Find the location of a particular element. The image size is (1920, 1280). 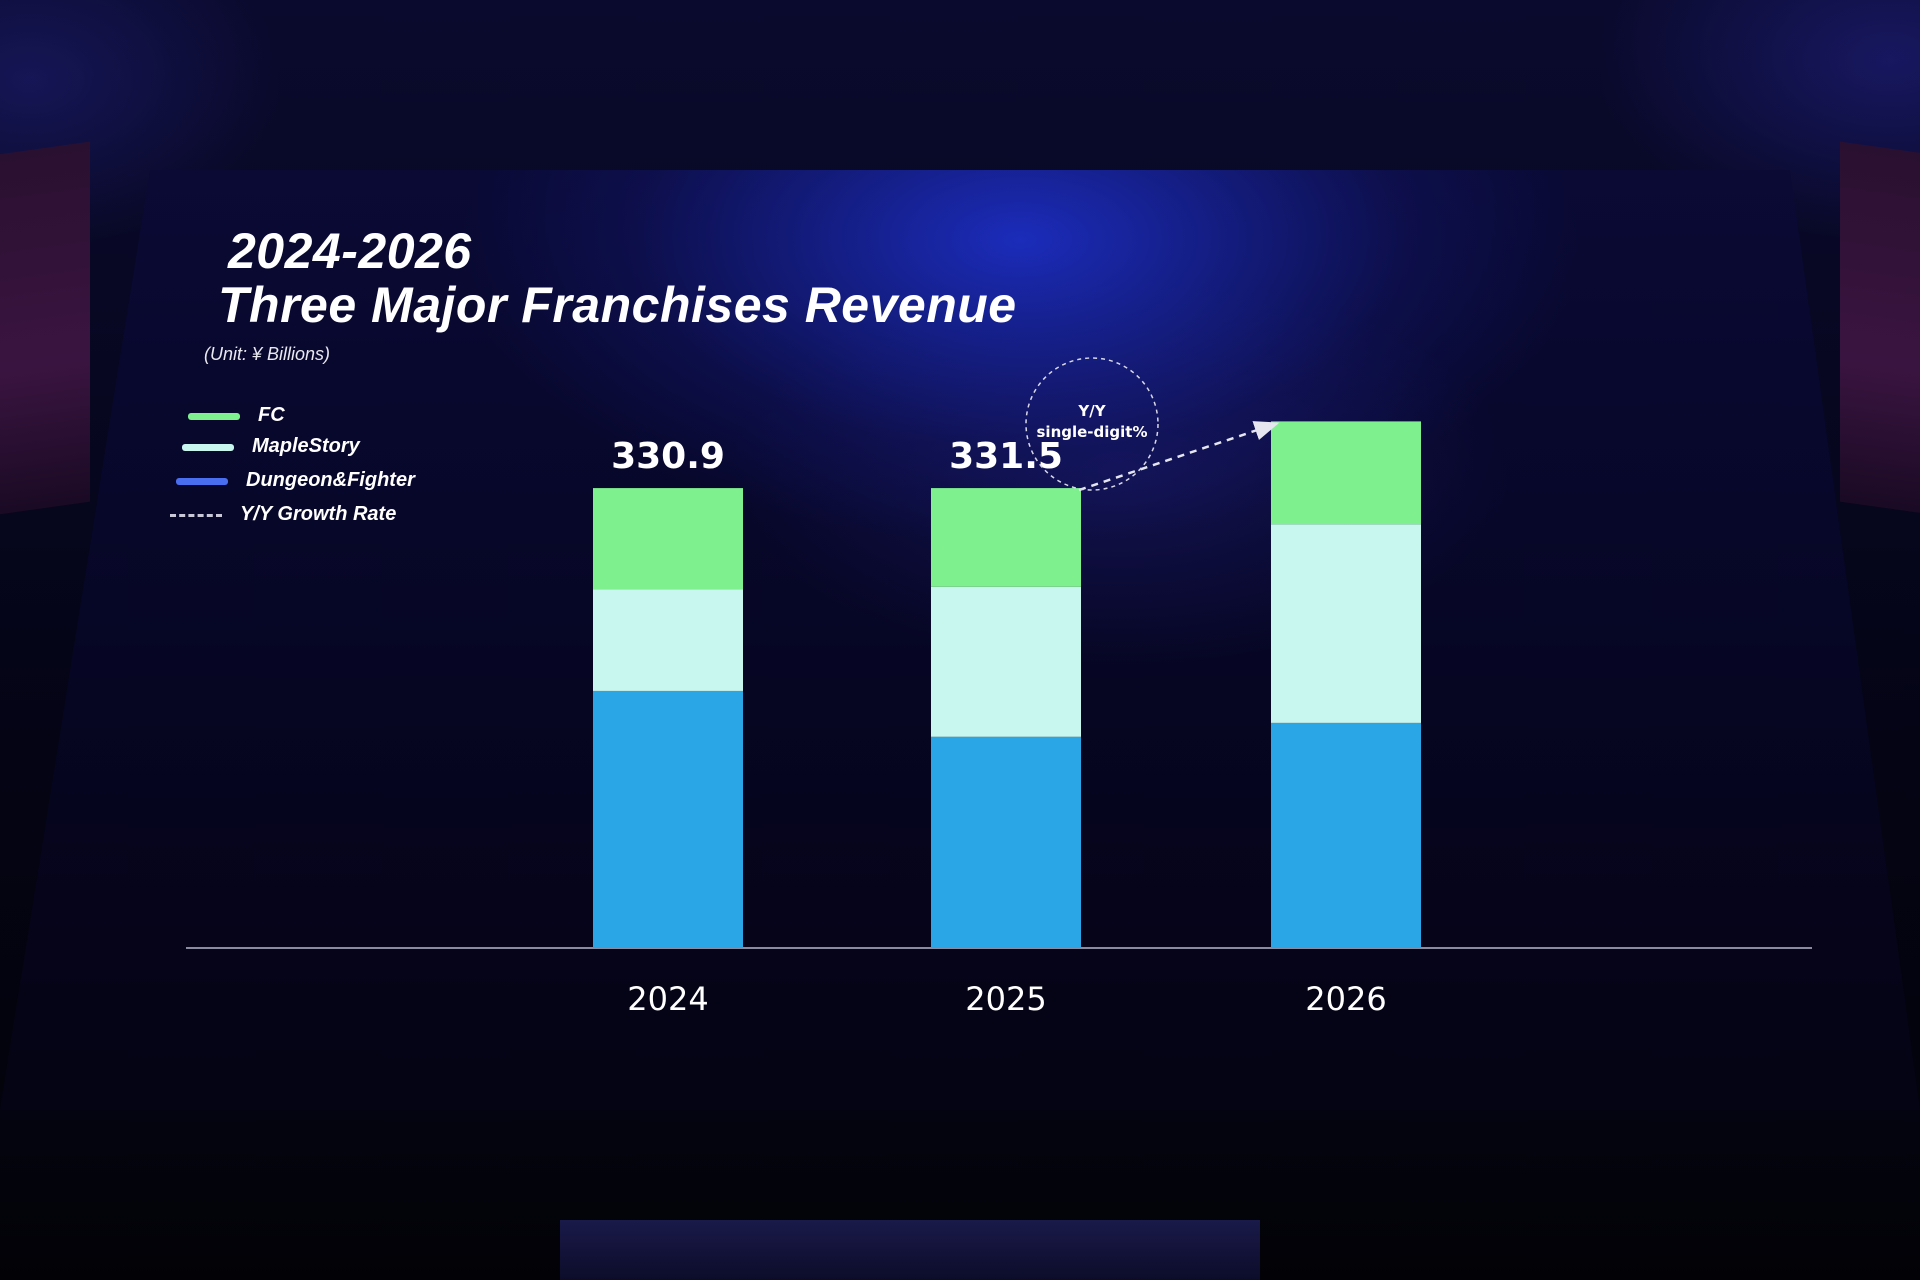

legend-swatch-maplestory is located at coordinates (208, 447).